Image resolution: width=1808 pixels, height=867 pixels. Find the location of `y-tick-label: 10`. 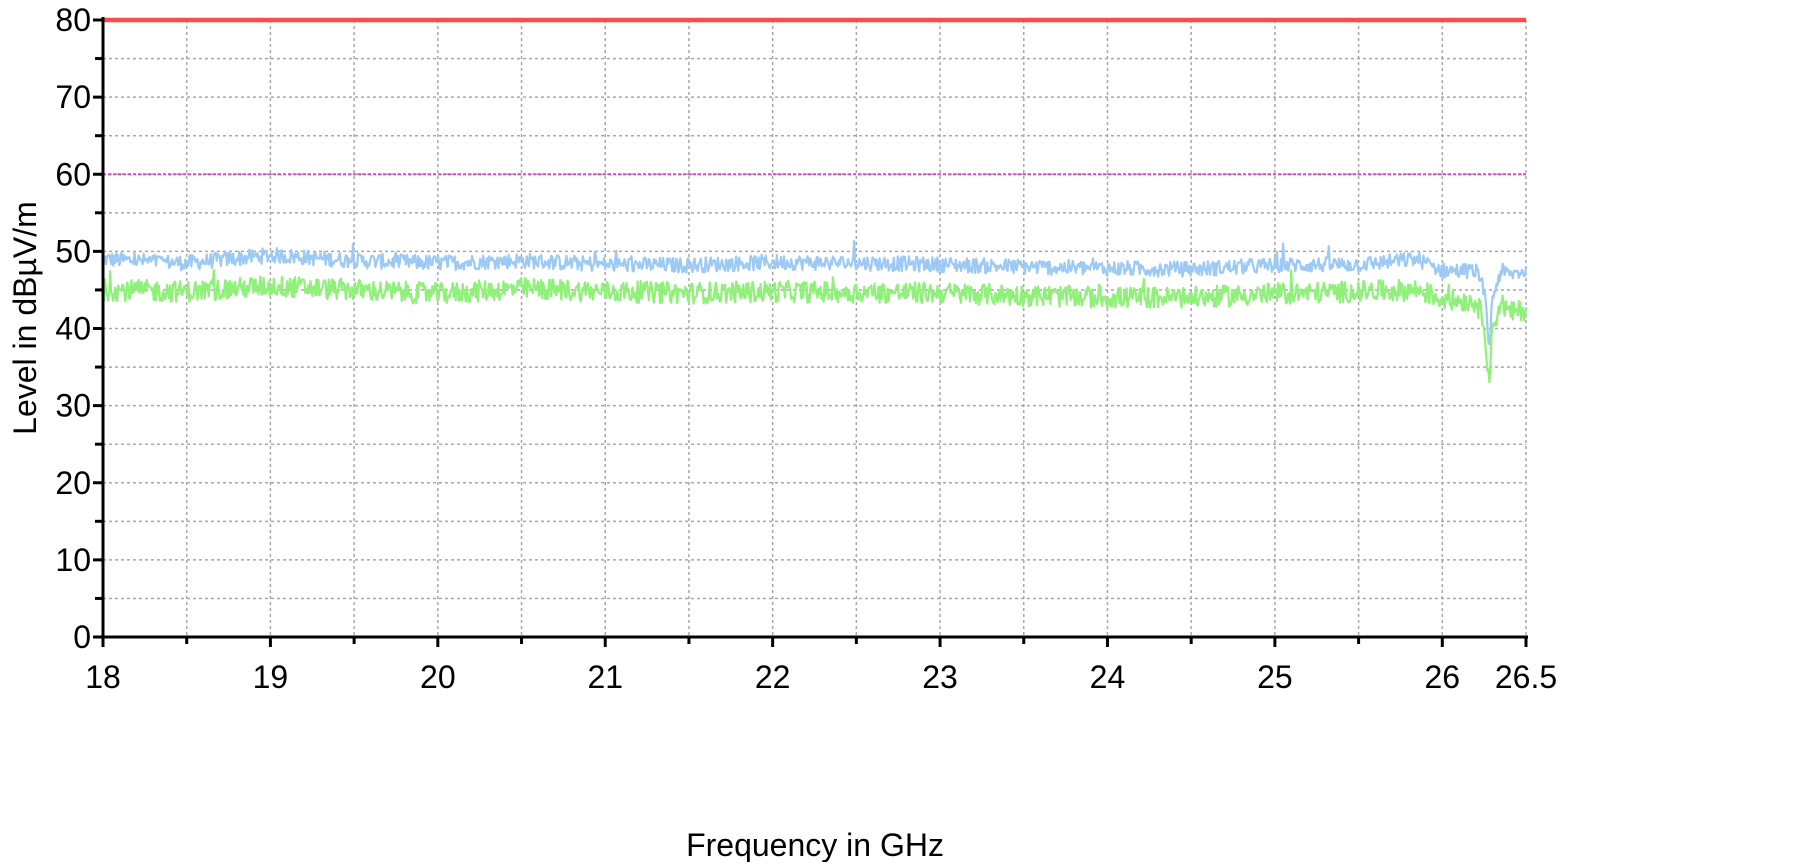

y-tick-label: 10 is located at coordinates (73, 560).